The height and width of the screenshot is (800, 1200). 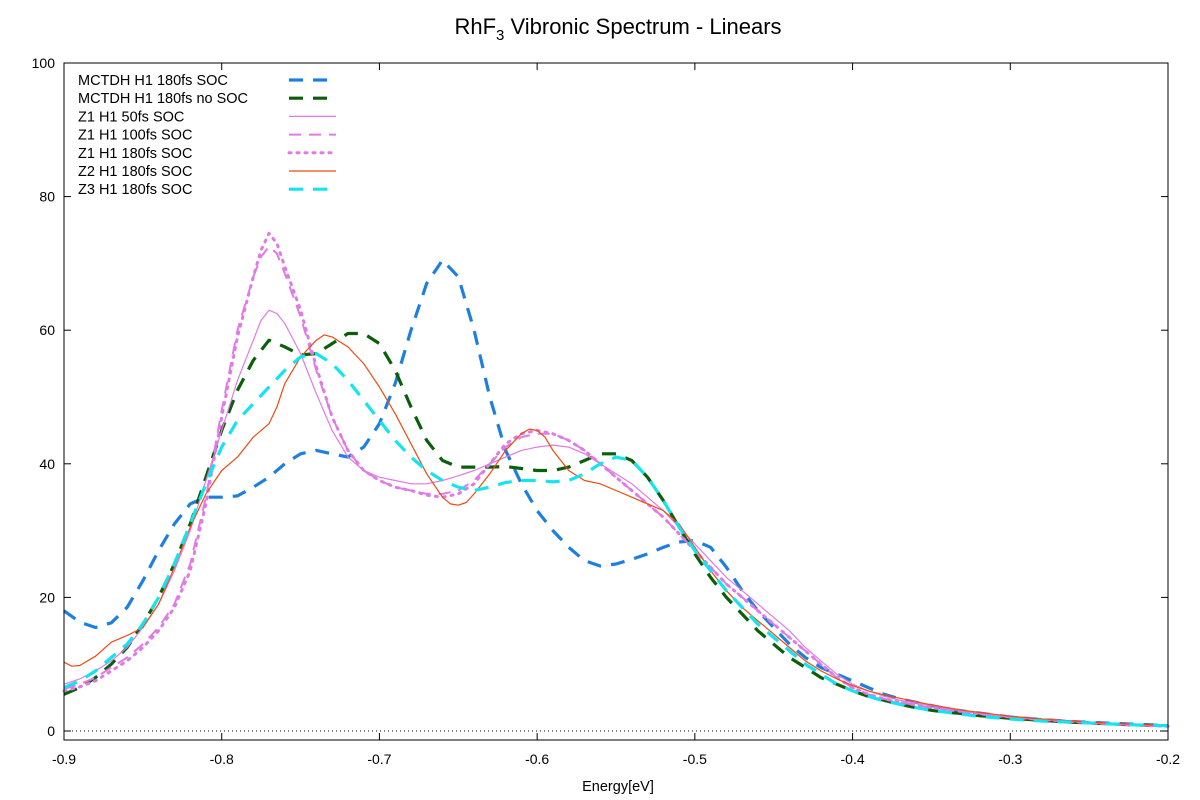 What do you see at coordinates (1010, 759) in the screenshot?
I see `x-tick-label: -0.3` at bounding box center [1010, 759].